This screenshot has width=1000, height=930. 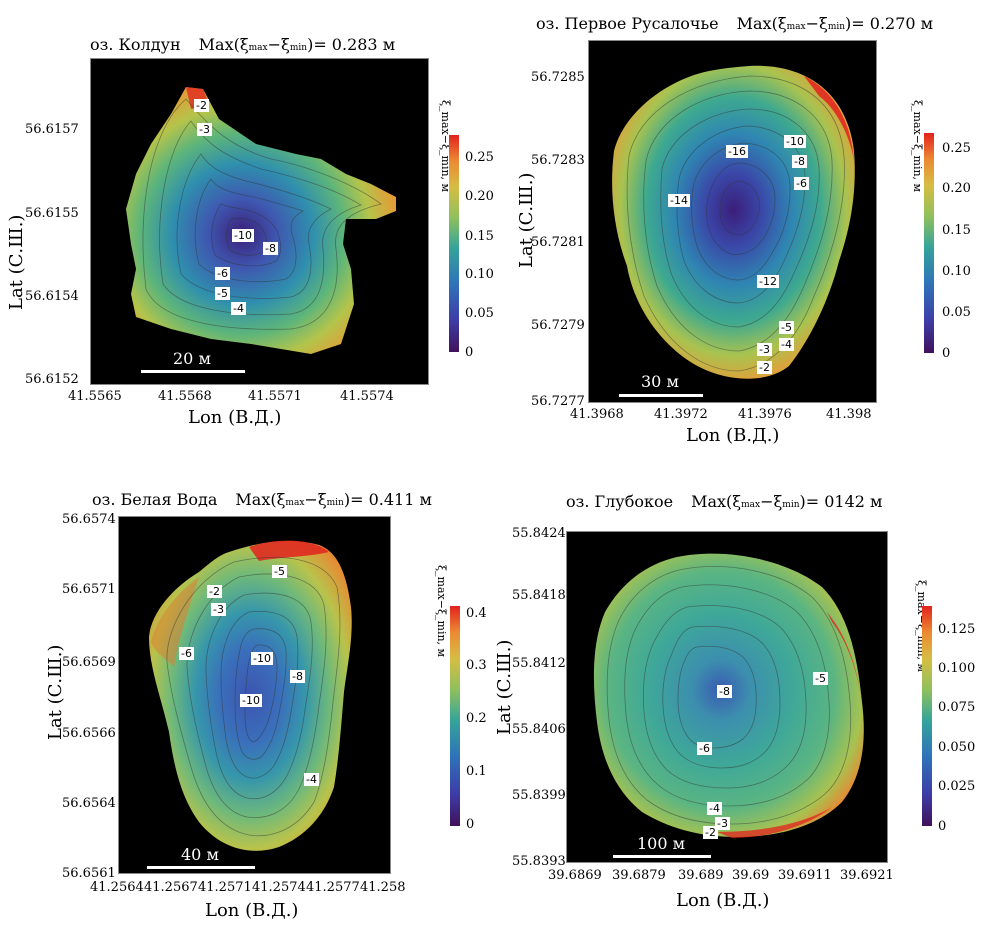 What do you see at coordinates (627, 23) in the screenshot?
I see `lake-name: оз. Первое Русалочье` at bounding box center [627, 23].